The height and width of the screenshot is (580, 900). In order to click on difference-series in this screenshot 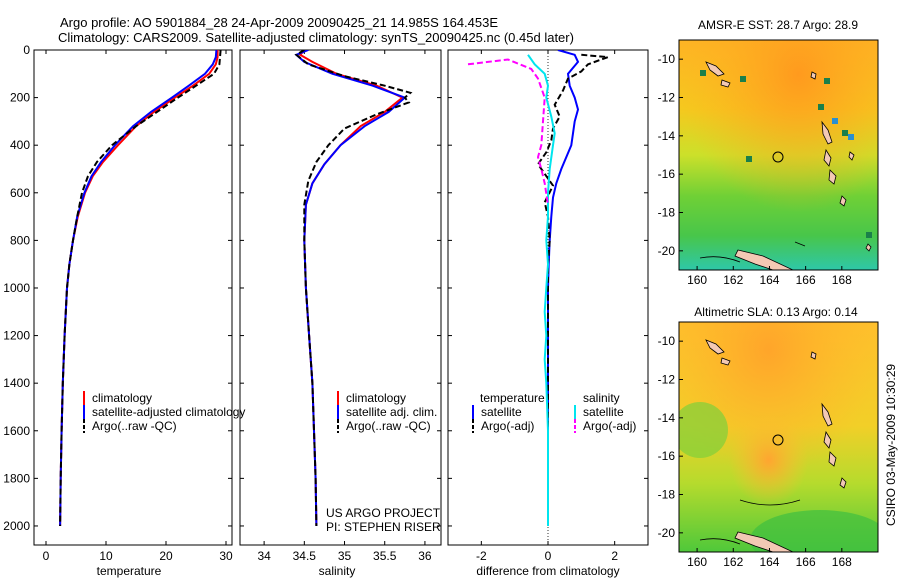, I will do `click(538, 288)`.